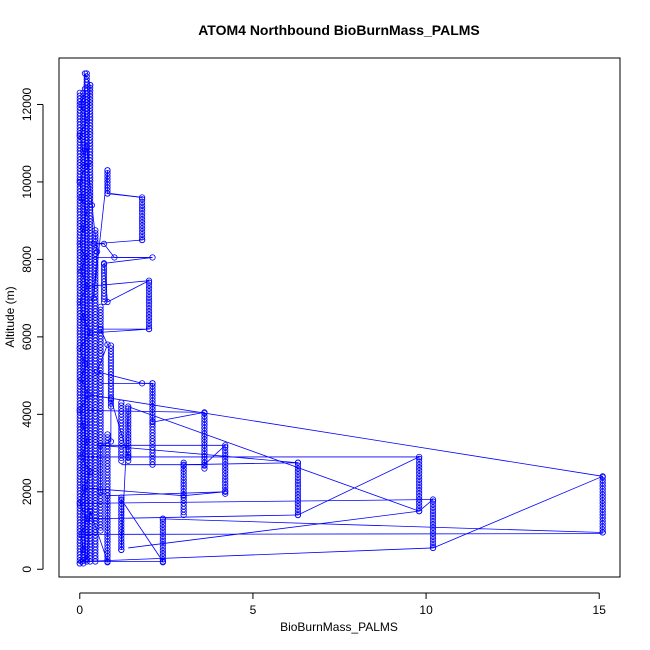 The image size is (650, 650). What do you see at coordinates (10, 316) in the screenshot?
I see `y-axis-label: Altitude (m)` at bounding box center [10, 316].